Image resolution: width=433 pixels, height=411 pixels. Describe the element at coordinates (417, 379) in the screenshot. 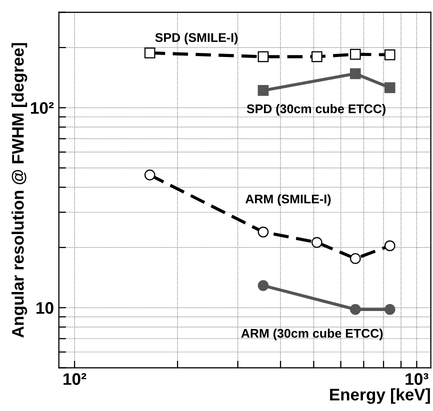

I see `x-tick-label: 10³` at that location.